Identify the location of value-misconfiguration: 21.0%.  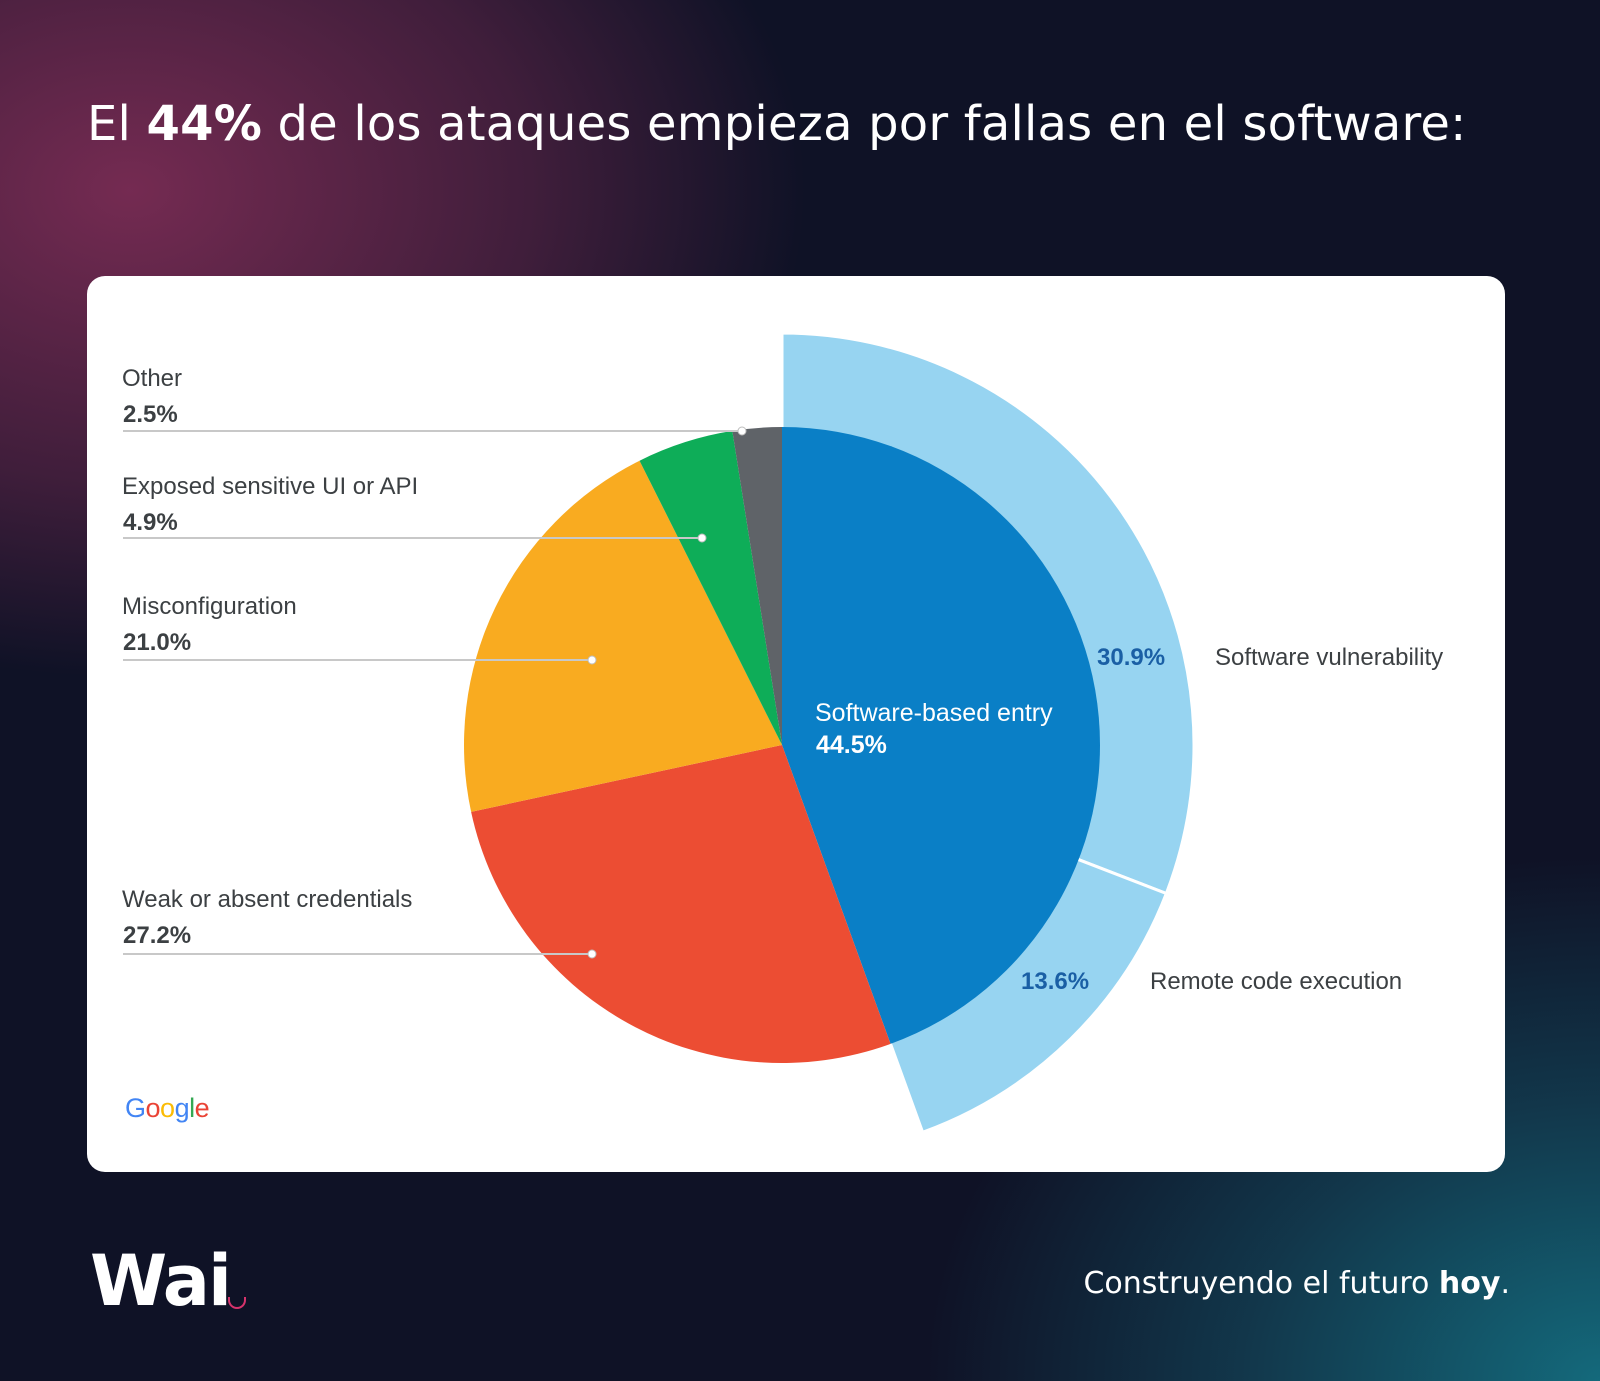
(157, 642).